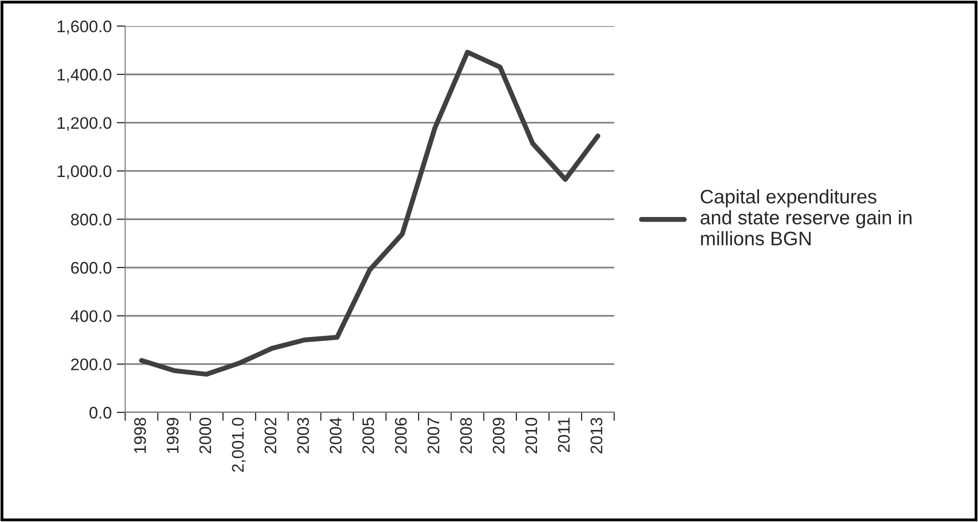 This screenshot has width=978, height=522. I want to click on x-tick-label: 2,001.0, so click(239, 445).